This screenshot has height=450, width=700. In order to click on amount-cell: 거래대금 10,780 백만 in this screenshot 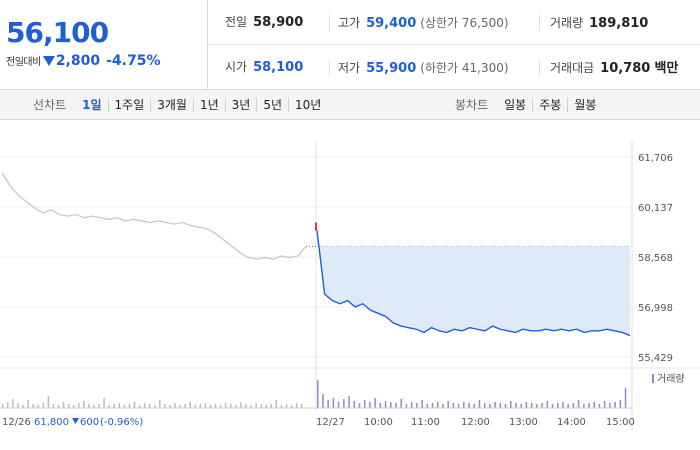, I will do `click(608, 68)`.